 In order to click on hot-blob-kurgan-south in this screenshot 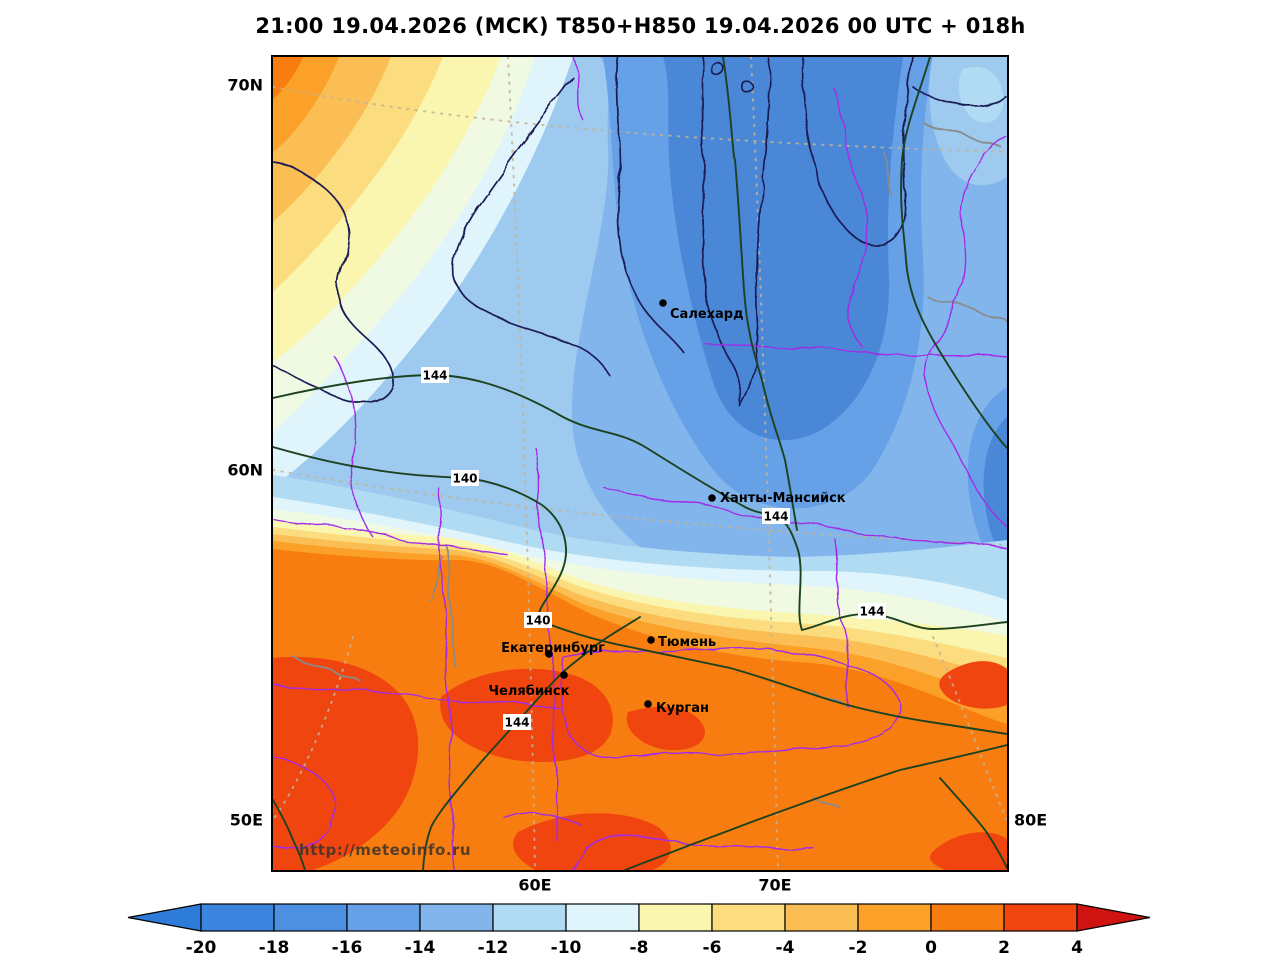, I will do `click(665, 728)`.